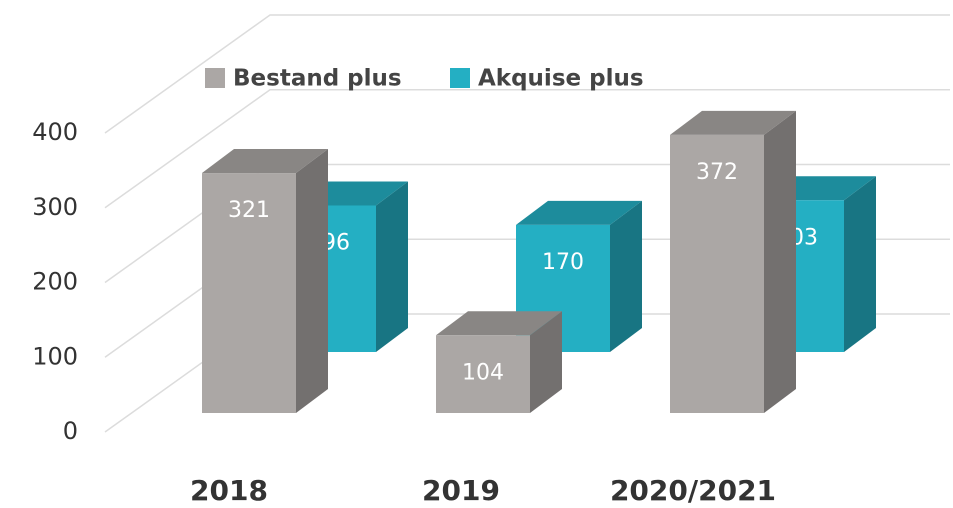 Image resolution: width=953 pixels, height=508 pixels. What do you see at coordinates (563, 262) in the screenshot?
I see `data-label: 170` at bounding box center [563, 262].